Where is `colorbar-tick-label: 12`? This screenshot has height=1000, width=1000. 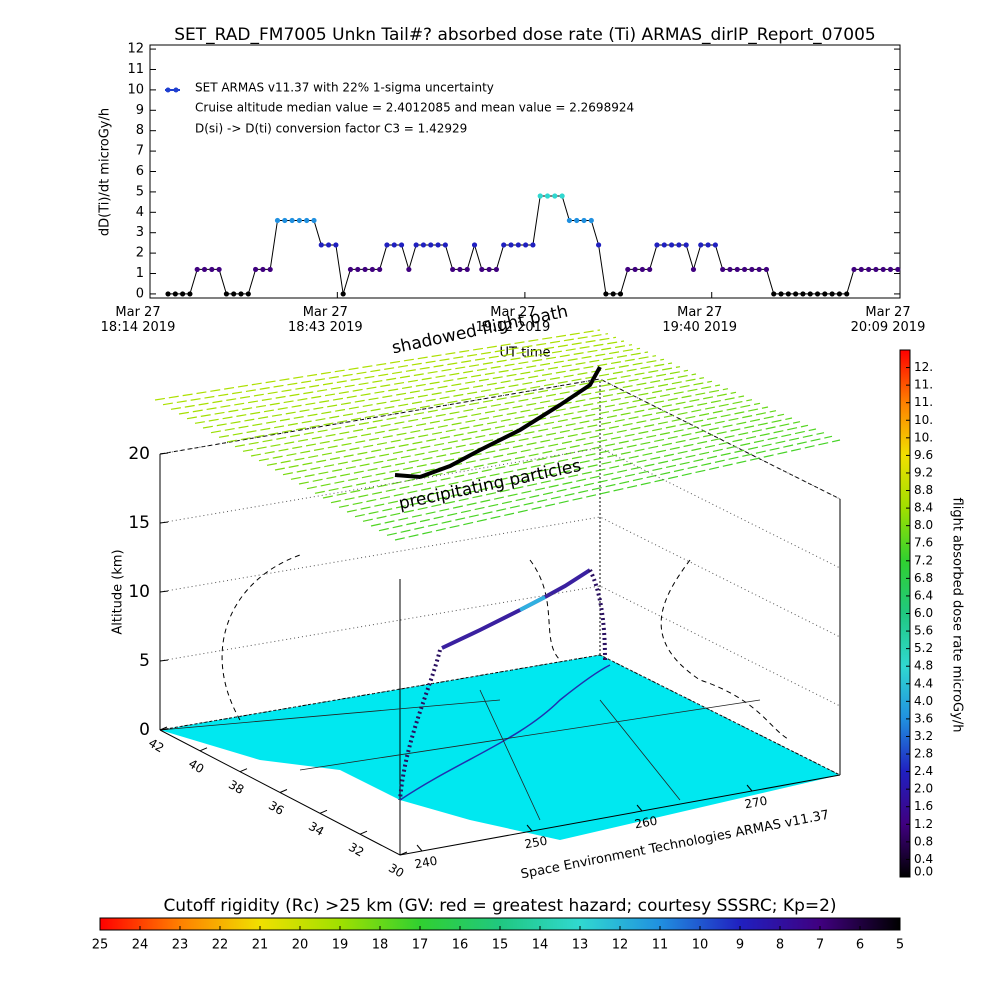
colorbar-tick-label: 12 is located at coordinates (620, 945).